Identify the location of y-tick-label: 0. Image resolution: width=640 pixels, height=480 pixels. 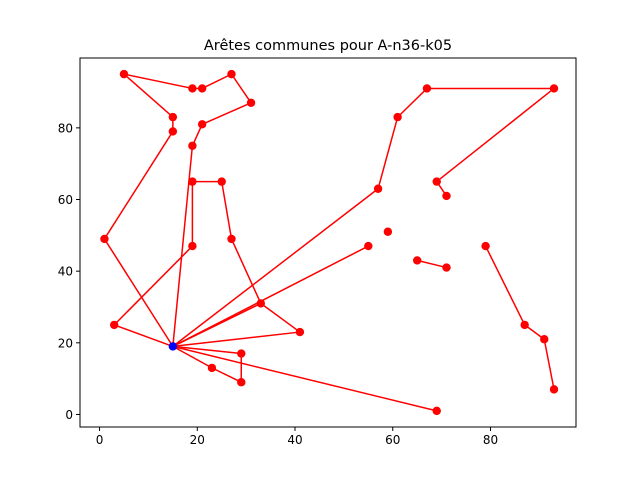
(69, 415).